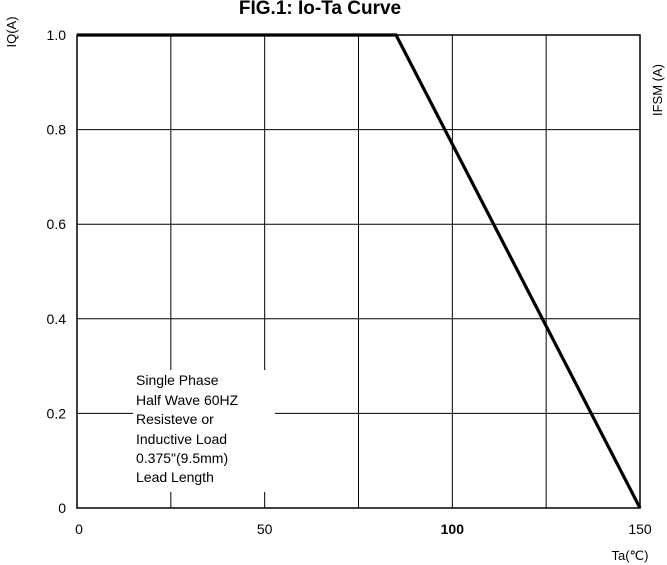 The height and width of the screenshot is (565, 667). Describe the element at coordinates (640, 529) in the screenshot. I see `x-tick-label-3: 150` at that location.